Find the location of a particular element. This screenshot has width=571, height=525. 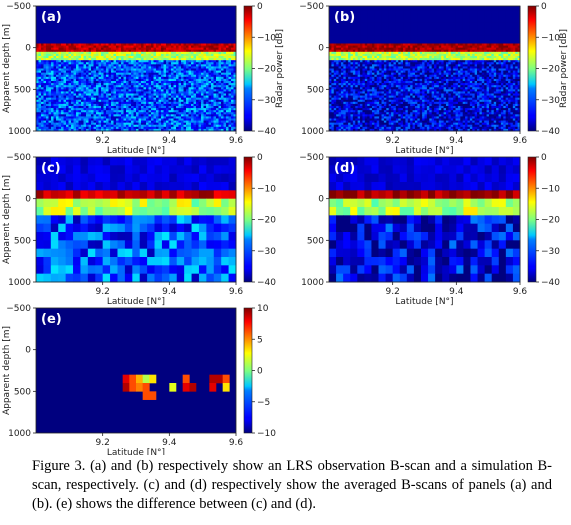

y-tick-label: 1000 is located at coordinates (19, 132).